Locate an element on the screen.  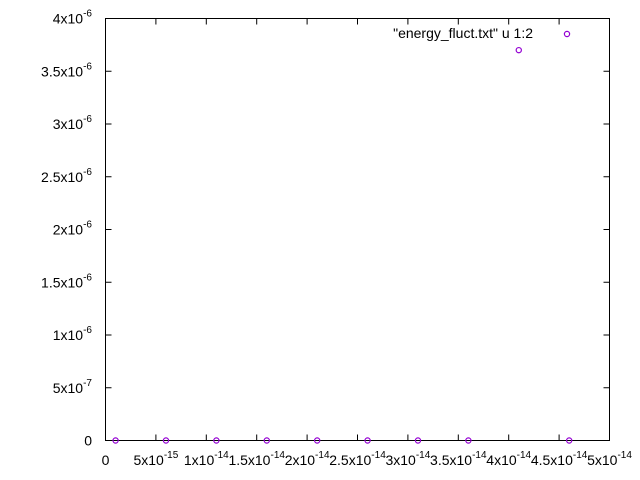
x-tick-label: 4x10⁻¹⁴ is located at coordinates (508, 459).